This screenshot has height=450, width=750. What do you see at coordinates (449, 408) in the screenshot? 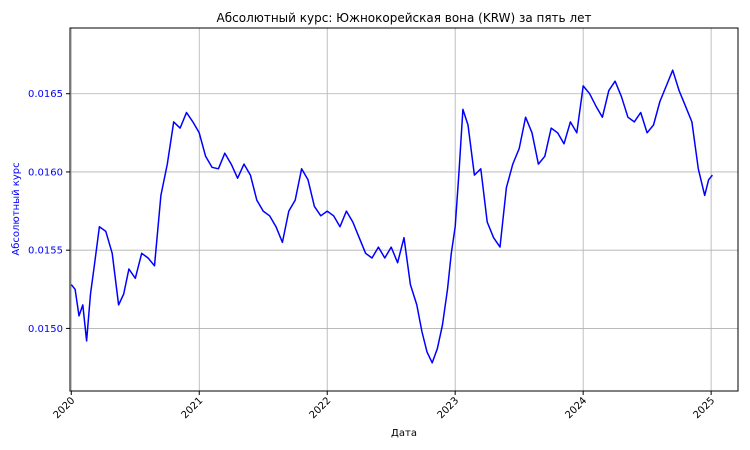
I see `x-tick-label: 2023` at bounding box center [449, 408].